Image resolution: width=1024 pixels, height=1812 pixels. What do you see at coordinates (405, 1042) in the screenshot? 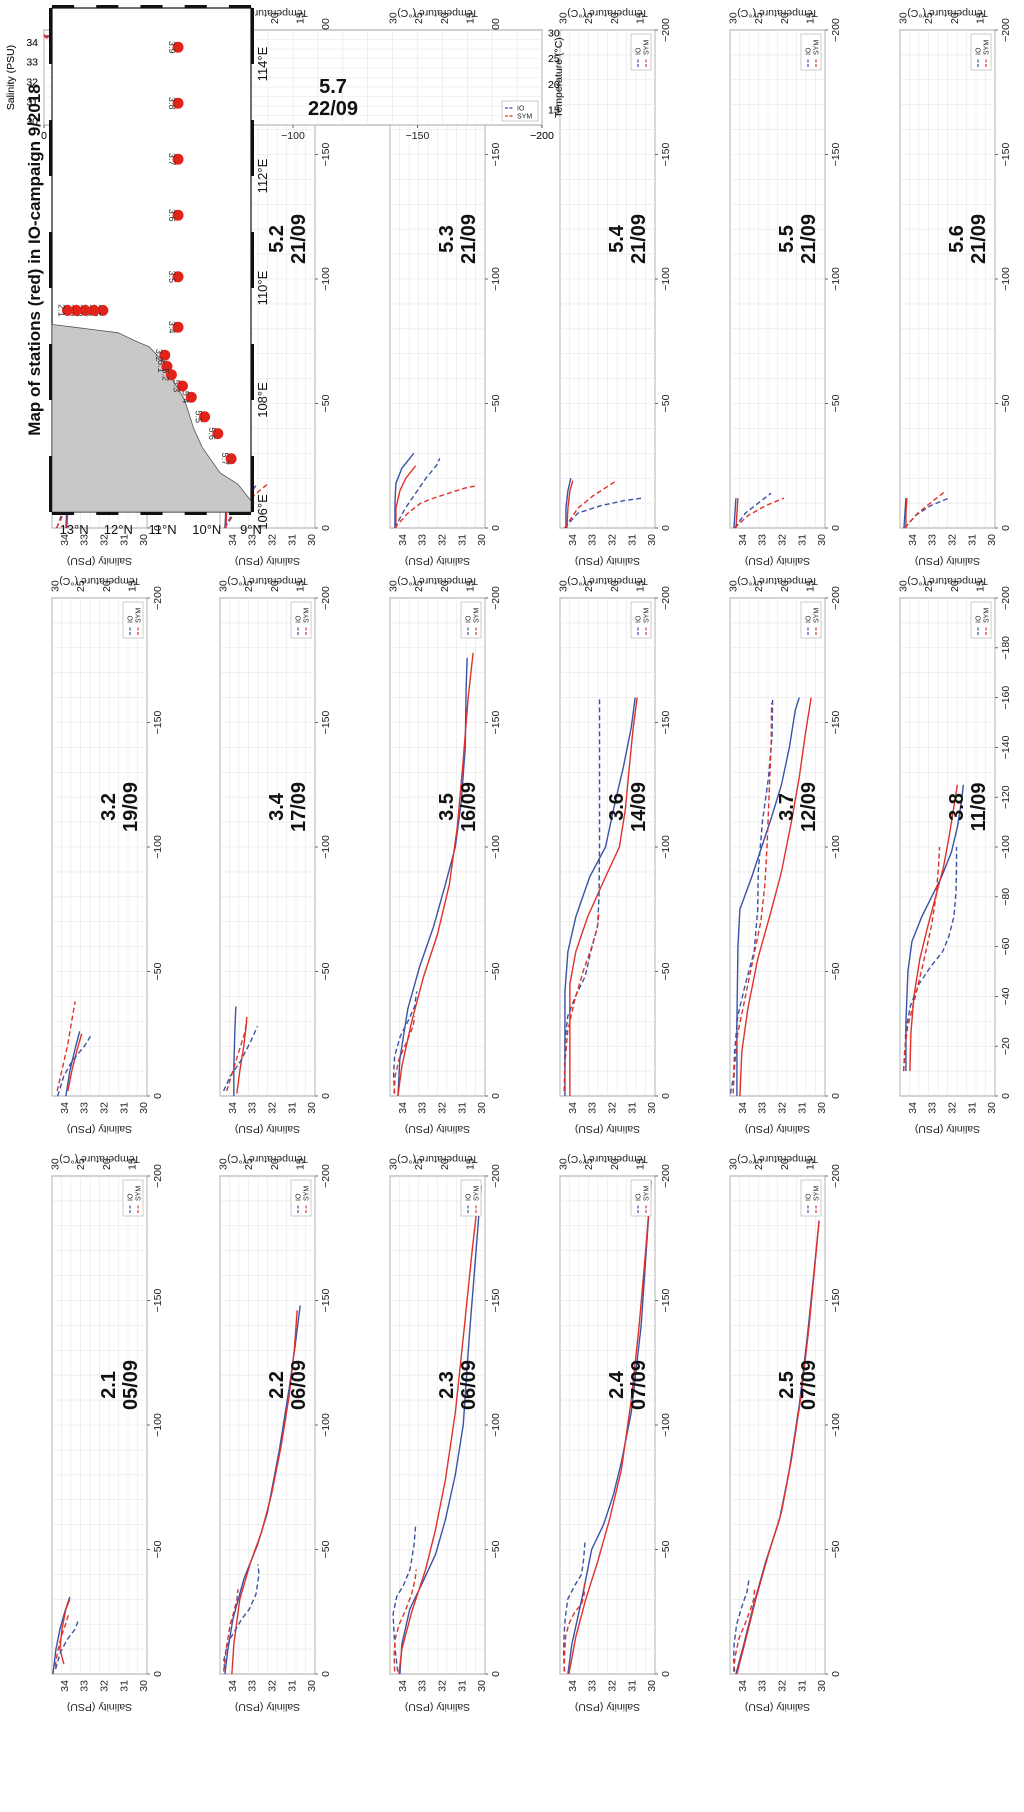
I see `series-io-temperature` at bounding box center [405, 1042].